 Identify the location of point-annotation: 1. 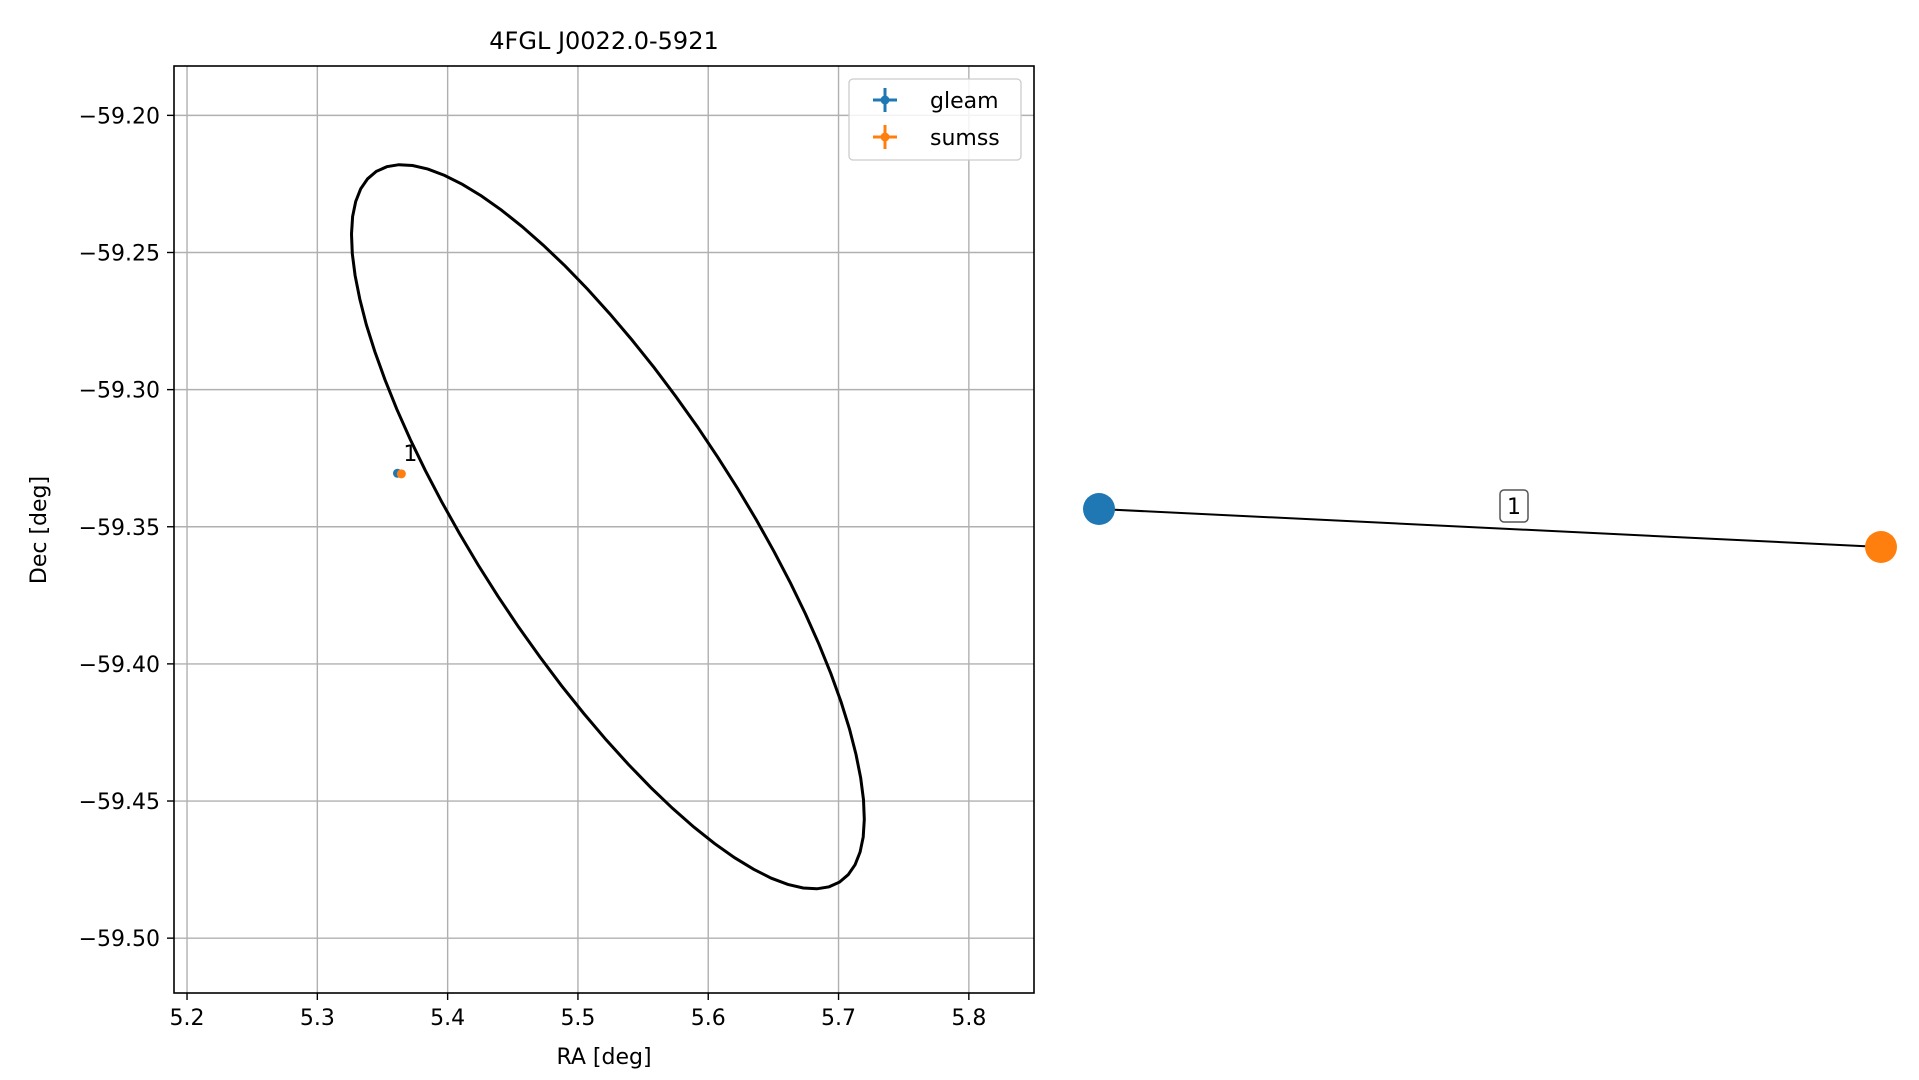
(410, 454).